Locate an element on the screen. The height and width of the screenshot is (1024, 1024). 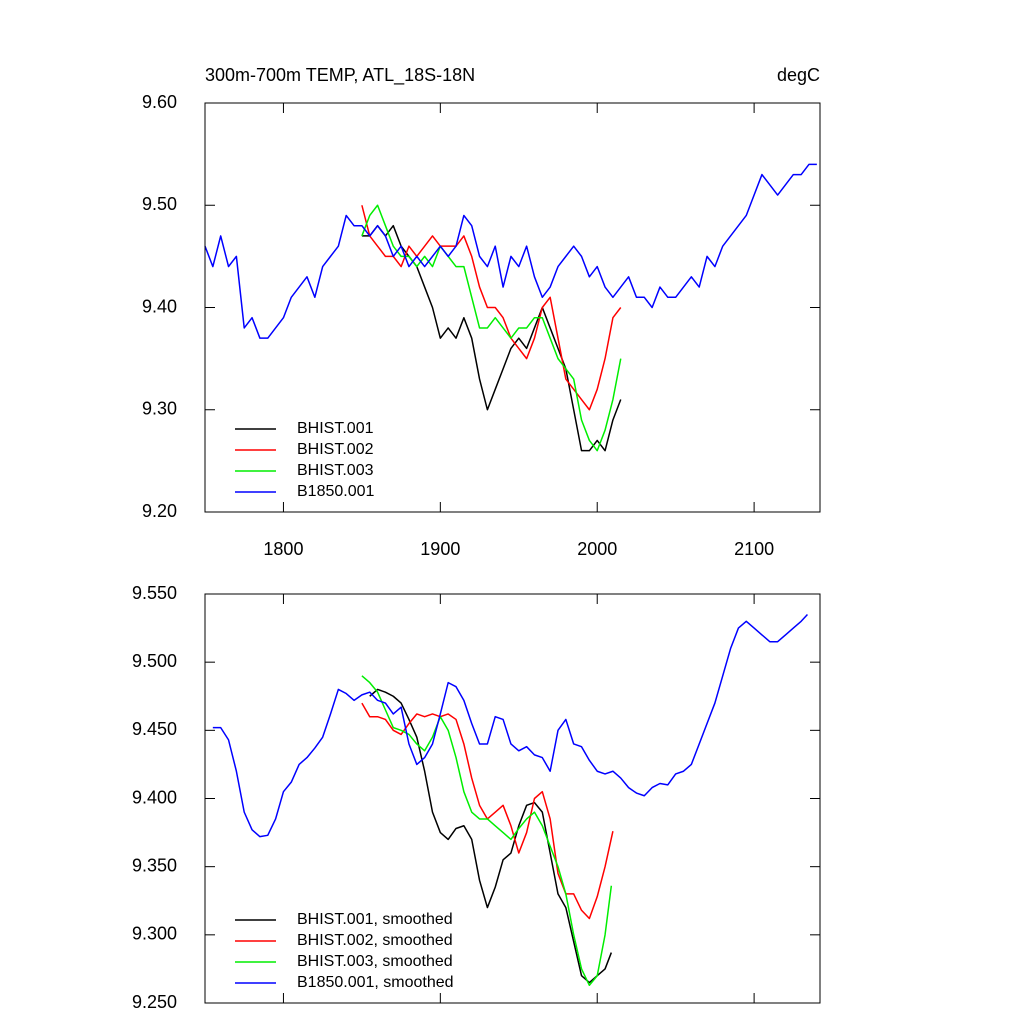
x-tick-label: 2100 is located at coordinates (754, 549).